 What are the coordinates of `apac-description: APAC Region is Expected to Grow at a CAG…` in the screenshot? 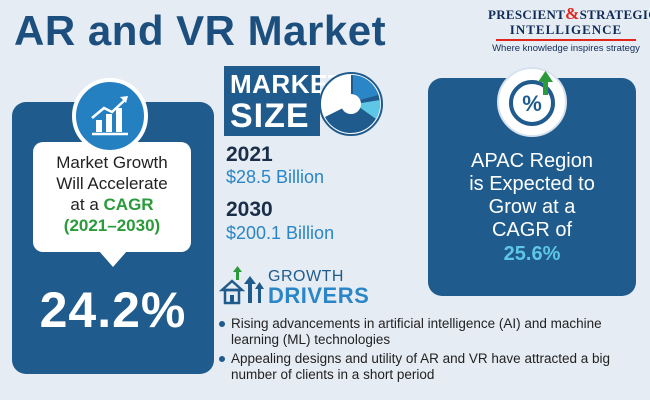 It's located at (532, 196).